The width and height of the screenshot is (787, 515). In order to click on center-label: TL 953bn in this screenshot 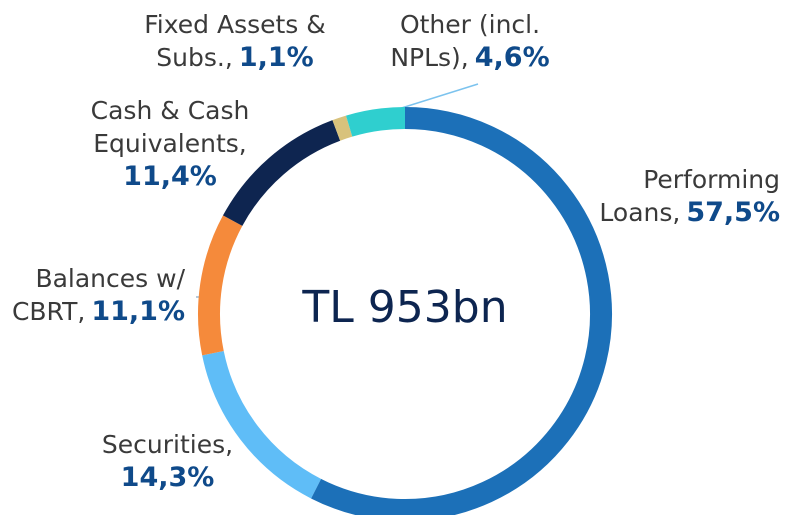, I will do `click(405, 307)`.